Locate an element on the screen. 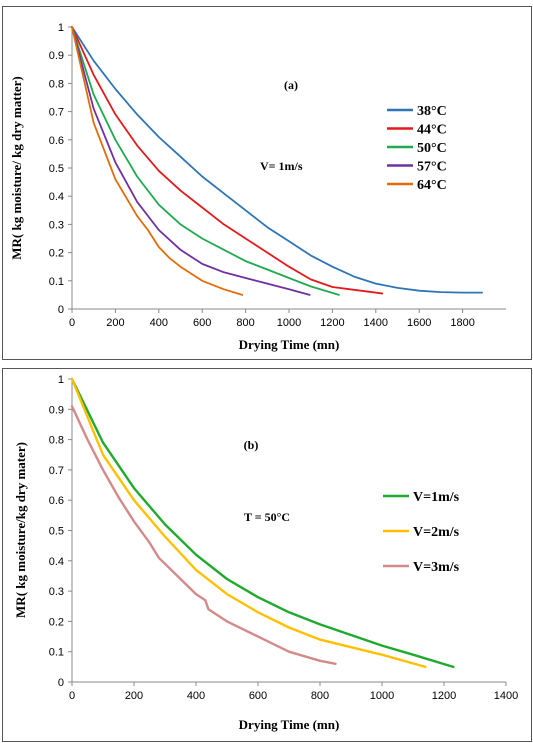 The height and width of the screenshot is (743, 533). legend-label-3: V=3m/s is located at coordinates (436, 567).